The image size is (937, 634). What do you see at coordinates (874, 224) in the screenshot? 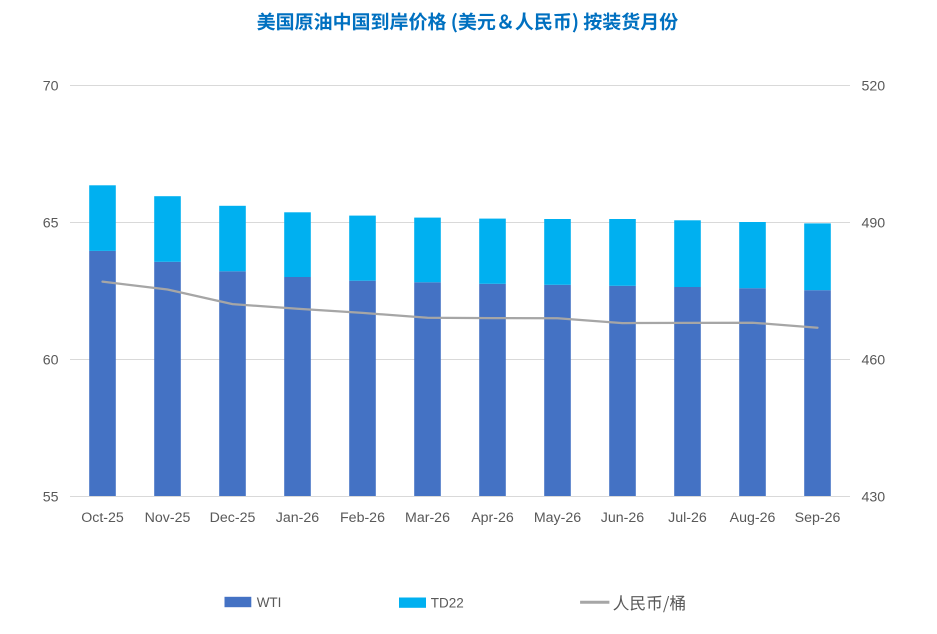
I see `svg-text: 490` at bounding box center [874, 224].